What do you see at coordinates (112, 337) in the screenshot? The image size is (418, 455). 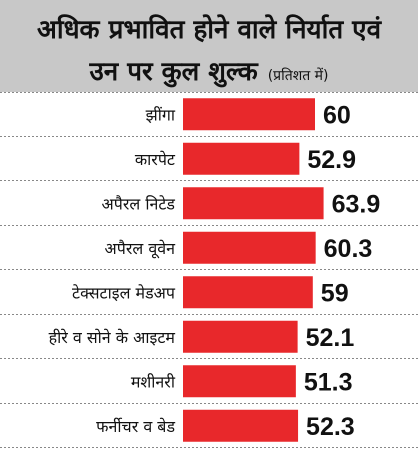 I see `category-label: हीरे व सोने के आइटम` at bounding box center [112, 337].